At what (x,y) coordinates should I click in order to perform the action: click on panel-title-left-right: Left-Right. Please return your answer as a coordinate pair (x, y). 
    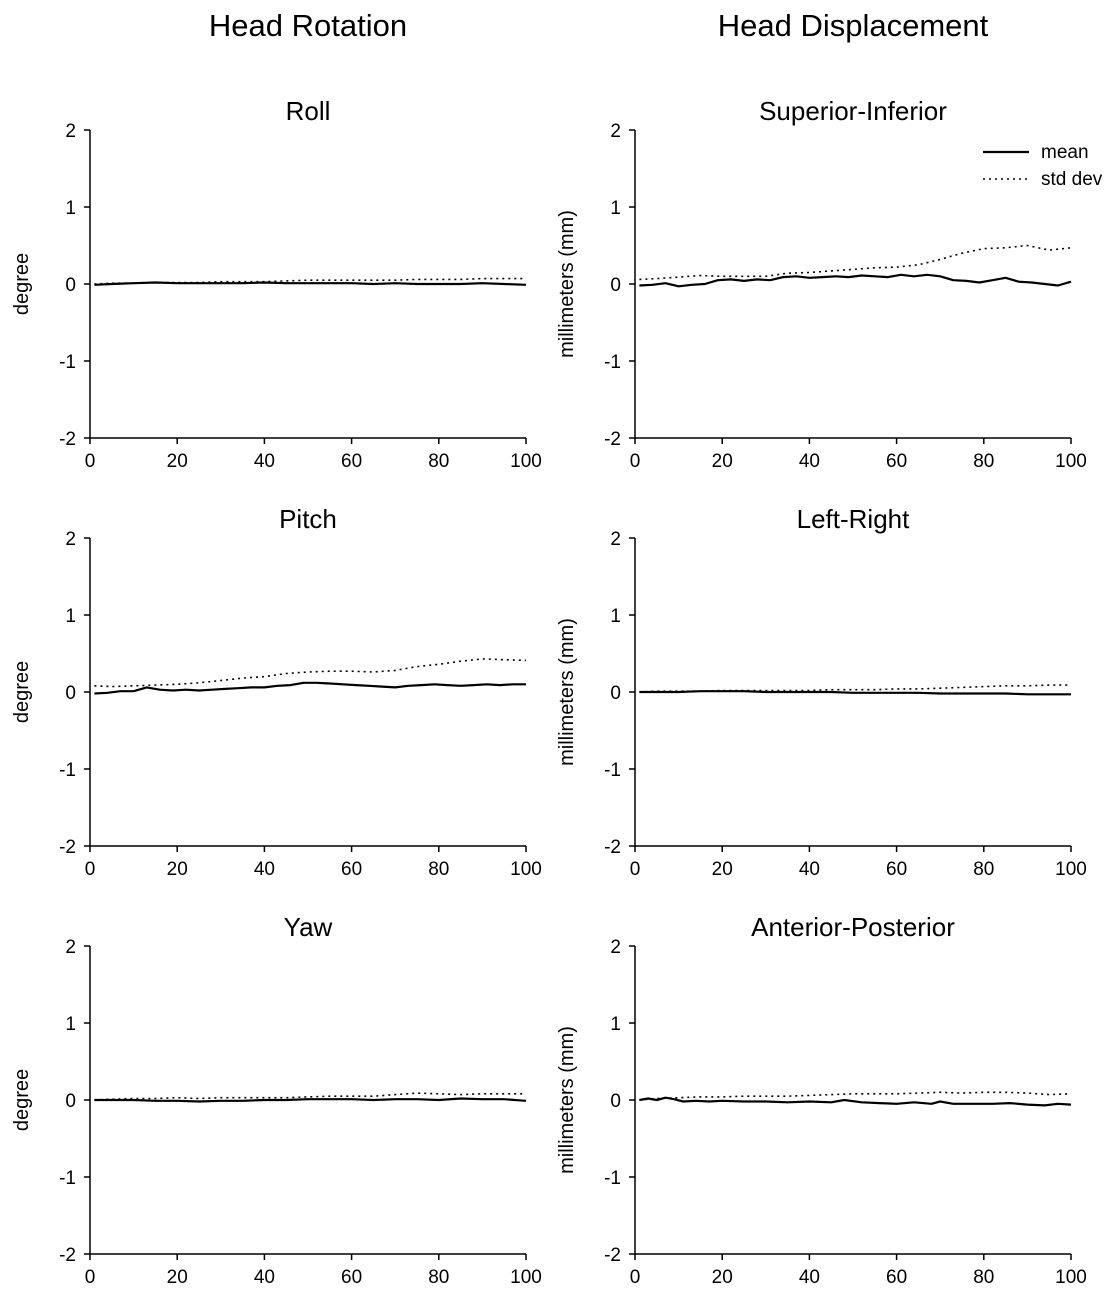
    Looking at the image, I should click on (853, 519).